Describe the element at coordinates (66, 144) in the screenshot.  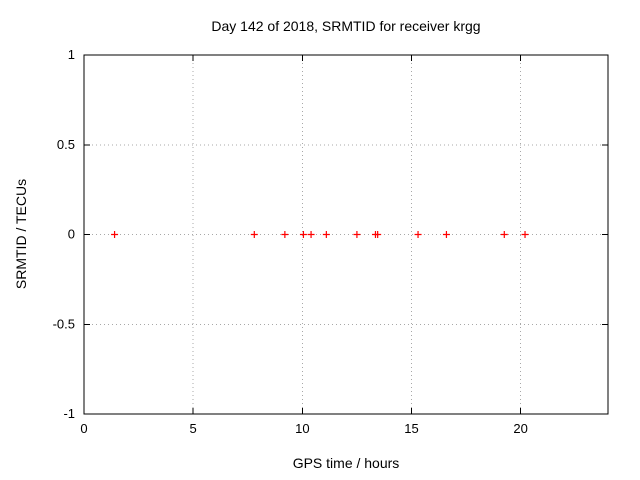
I see `y-tick-label: 0.5` at that location.